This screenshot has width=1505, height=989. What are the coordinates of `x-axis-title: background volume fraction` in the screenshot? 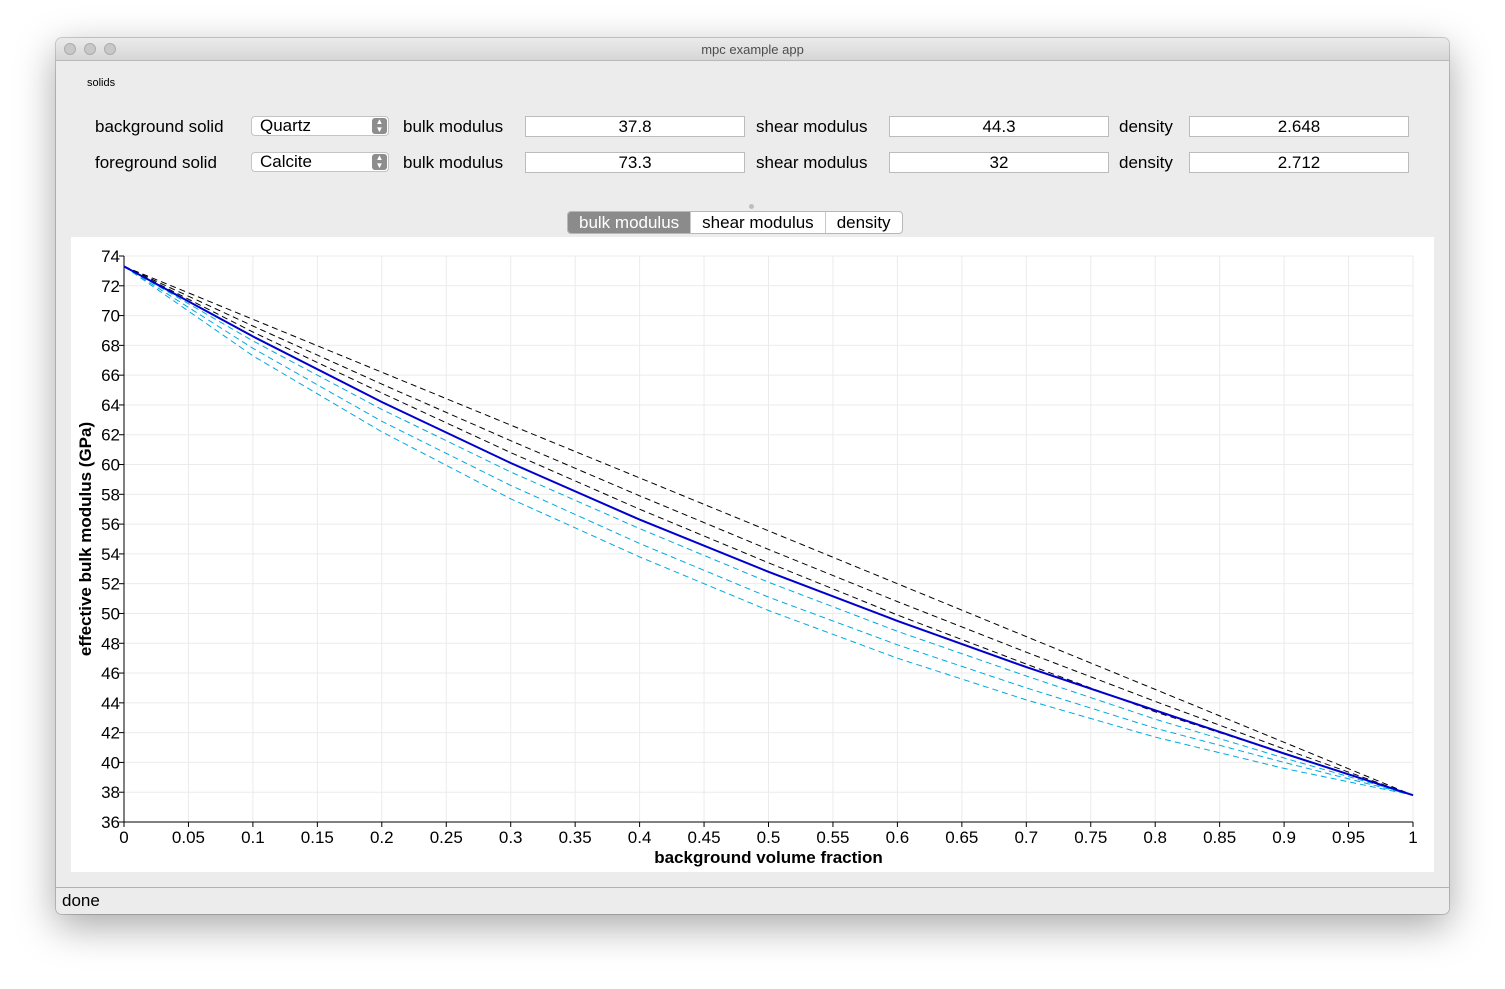 It's located at (768, 857).